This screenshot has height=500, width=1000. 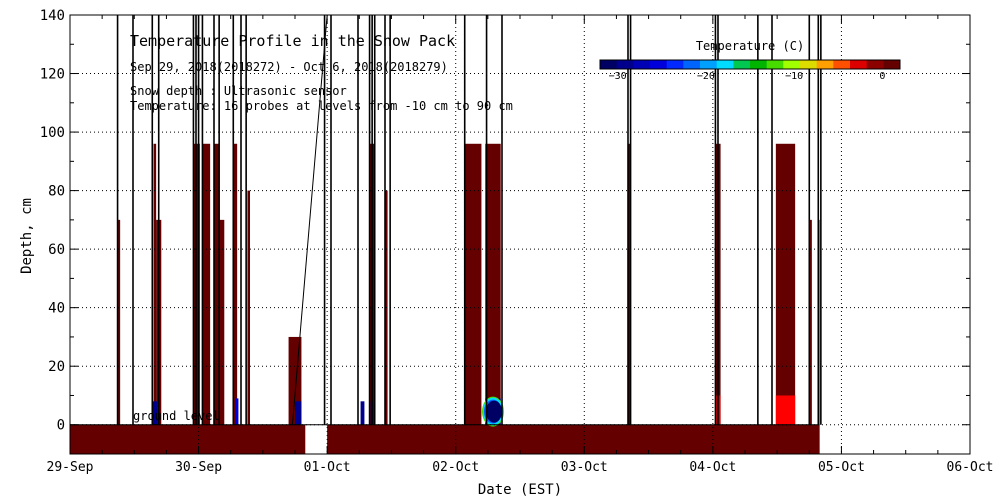 What do you see at coordinates (970, 467) in the screenshot?
I see `x-tick-label: 06-Oct` at bounding box center [970, 467].